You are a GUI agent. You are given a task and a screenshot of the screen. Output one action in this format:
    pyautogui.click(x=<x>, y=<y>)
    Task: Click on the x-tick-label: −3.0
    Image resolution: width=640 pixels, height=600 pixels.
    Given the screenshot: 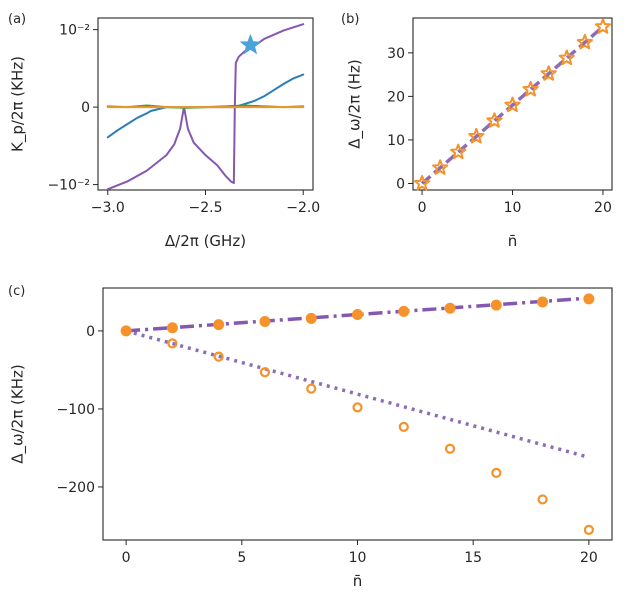 What is the action you would take?
    pyautogui.click(x=108, y=208)
    